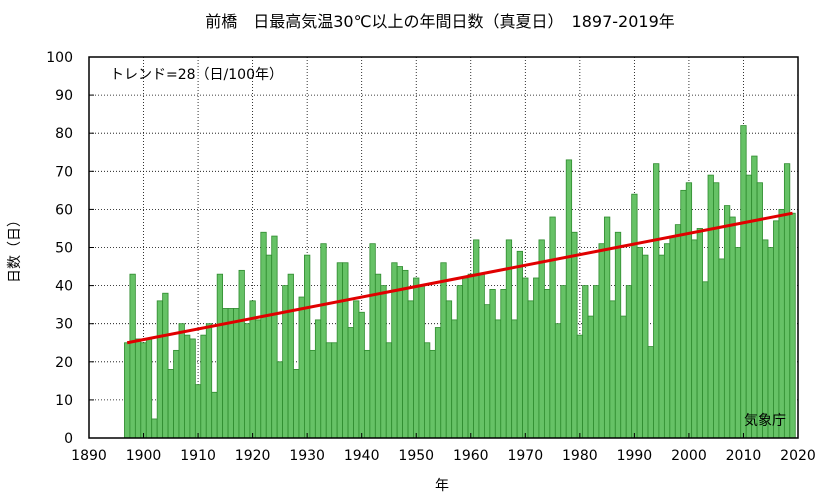 The width and height of the screenshot is (833, 498). Describe the element at coordinates (765, 421) in the screenshot. I see `source-label: 気象庁` at that location.